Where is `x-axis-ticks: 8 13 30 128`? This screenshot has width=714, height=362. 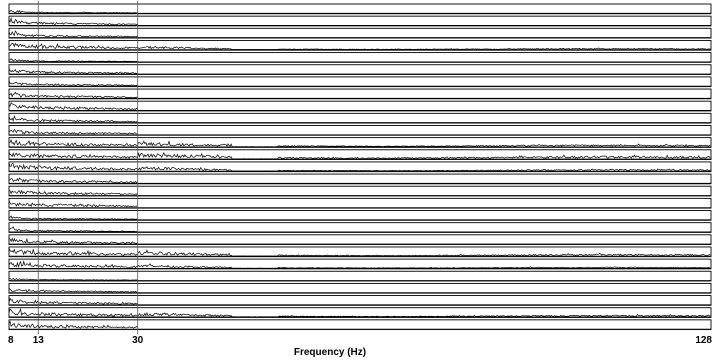 x-axis-ticks: 8 13 30 128 is located at coordinates (360, 340).